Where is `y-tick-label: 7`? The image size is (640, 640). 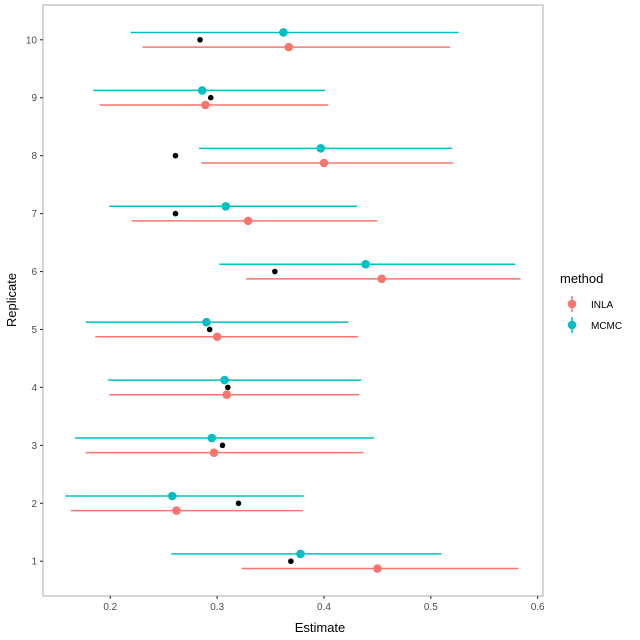
y-tick-label: 7 is located at coordinates (34, 214).